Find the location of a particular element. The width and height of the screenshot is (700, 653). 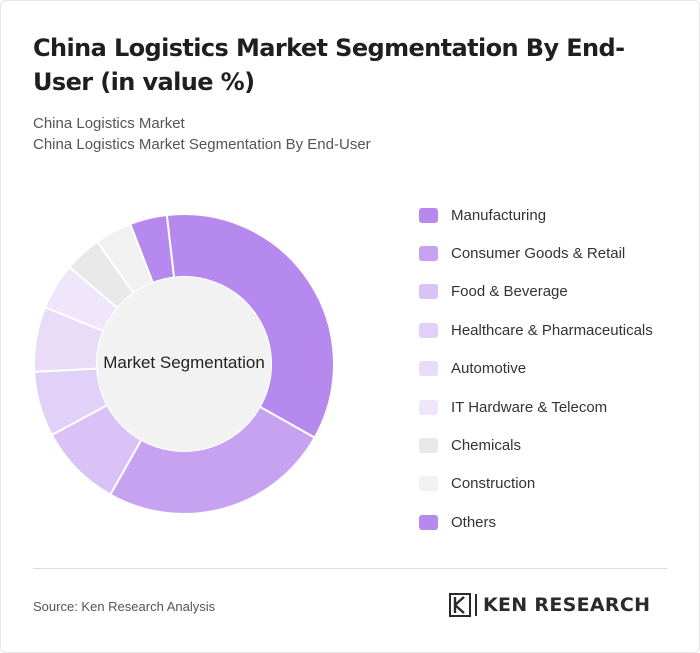

legend-item-chemicals: Chemicals is located at coordinates (559, 445).